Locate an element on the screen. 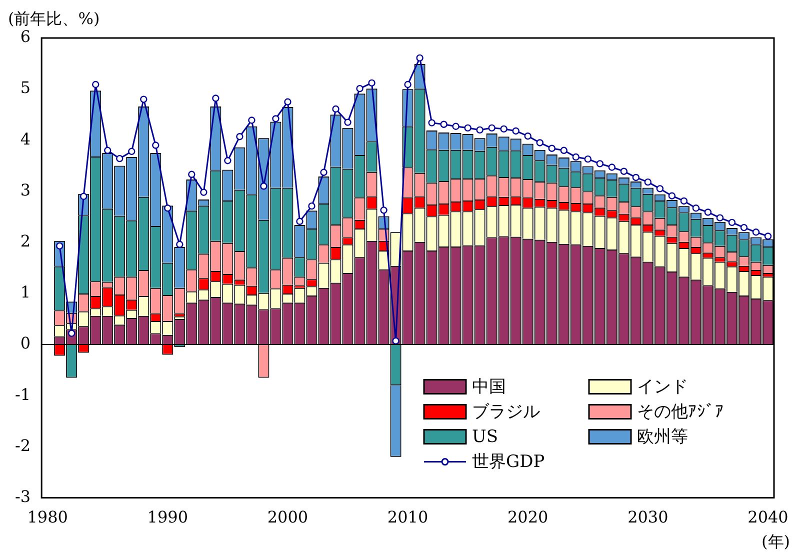 The image size is (800, 555). x-tick-label: 2030 is located at coordinates (648, 517).